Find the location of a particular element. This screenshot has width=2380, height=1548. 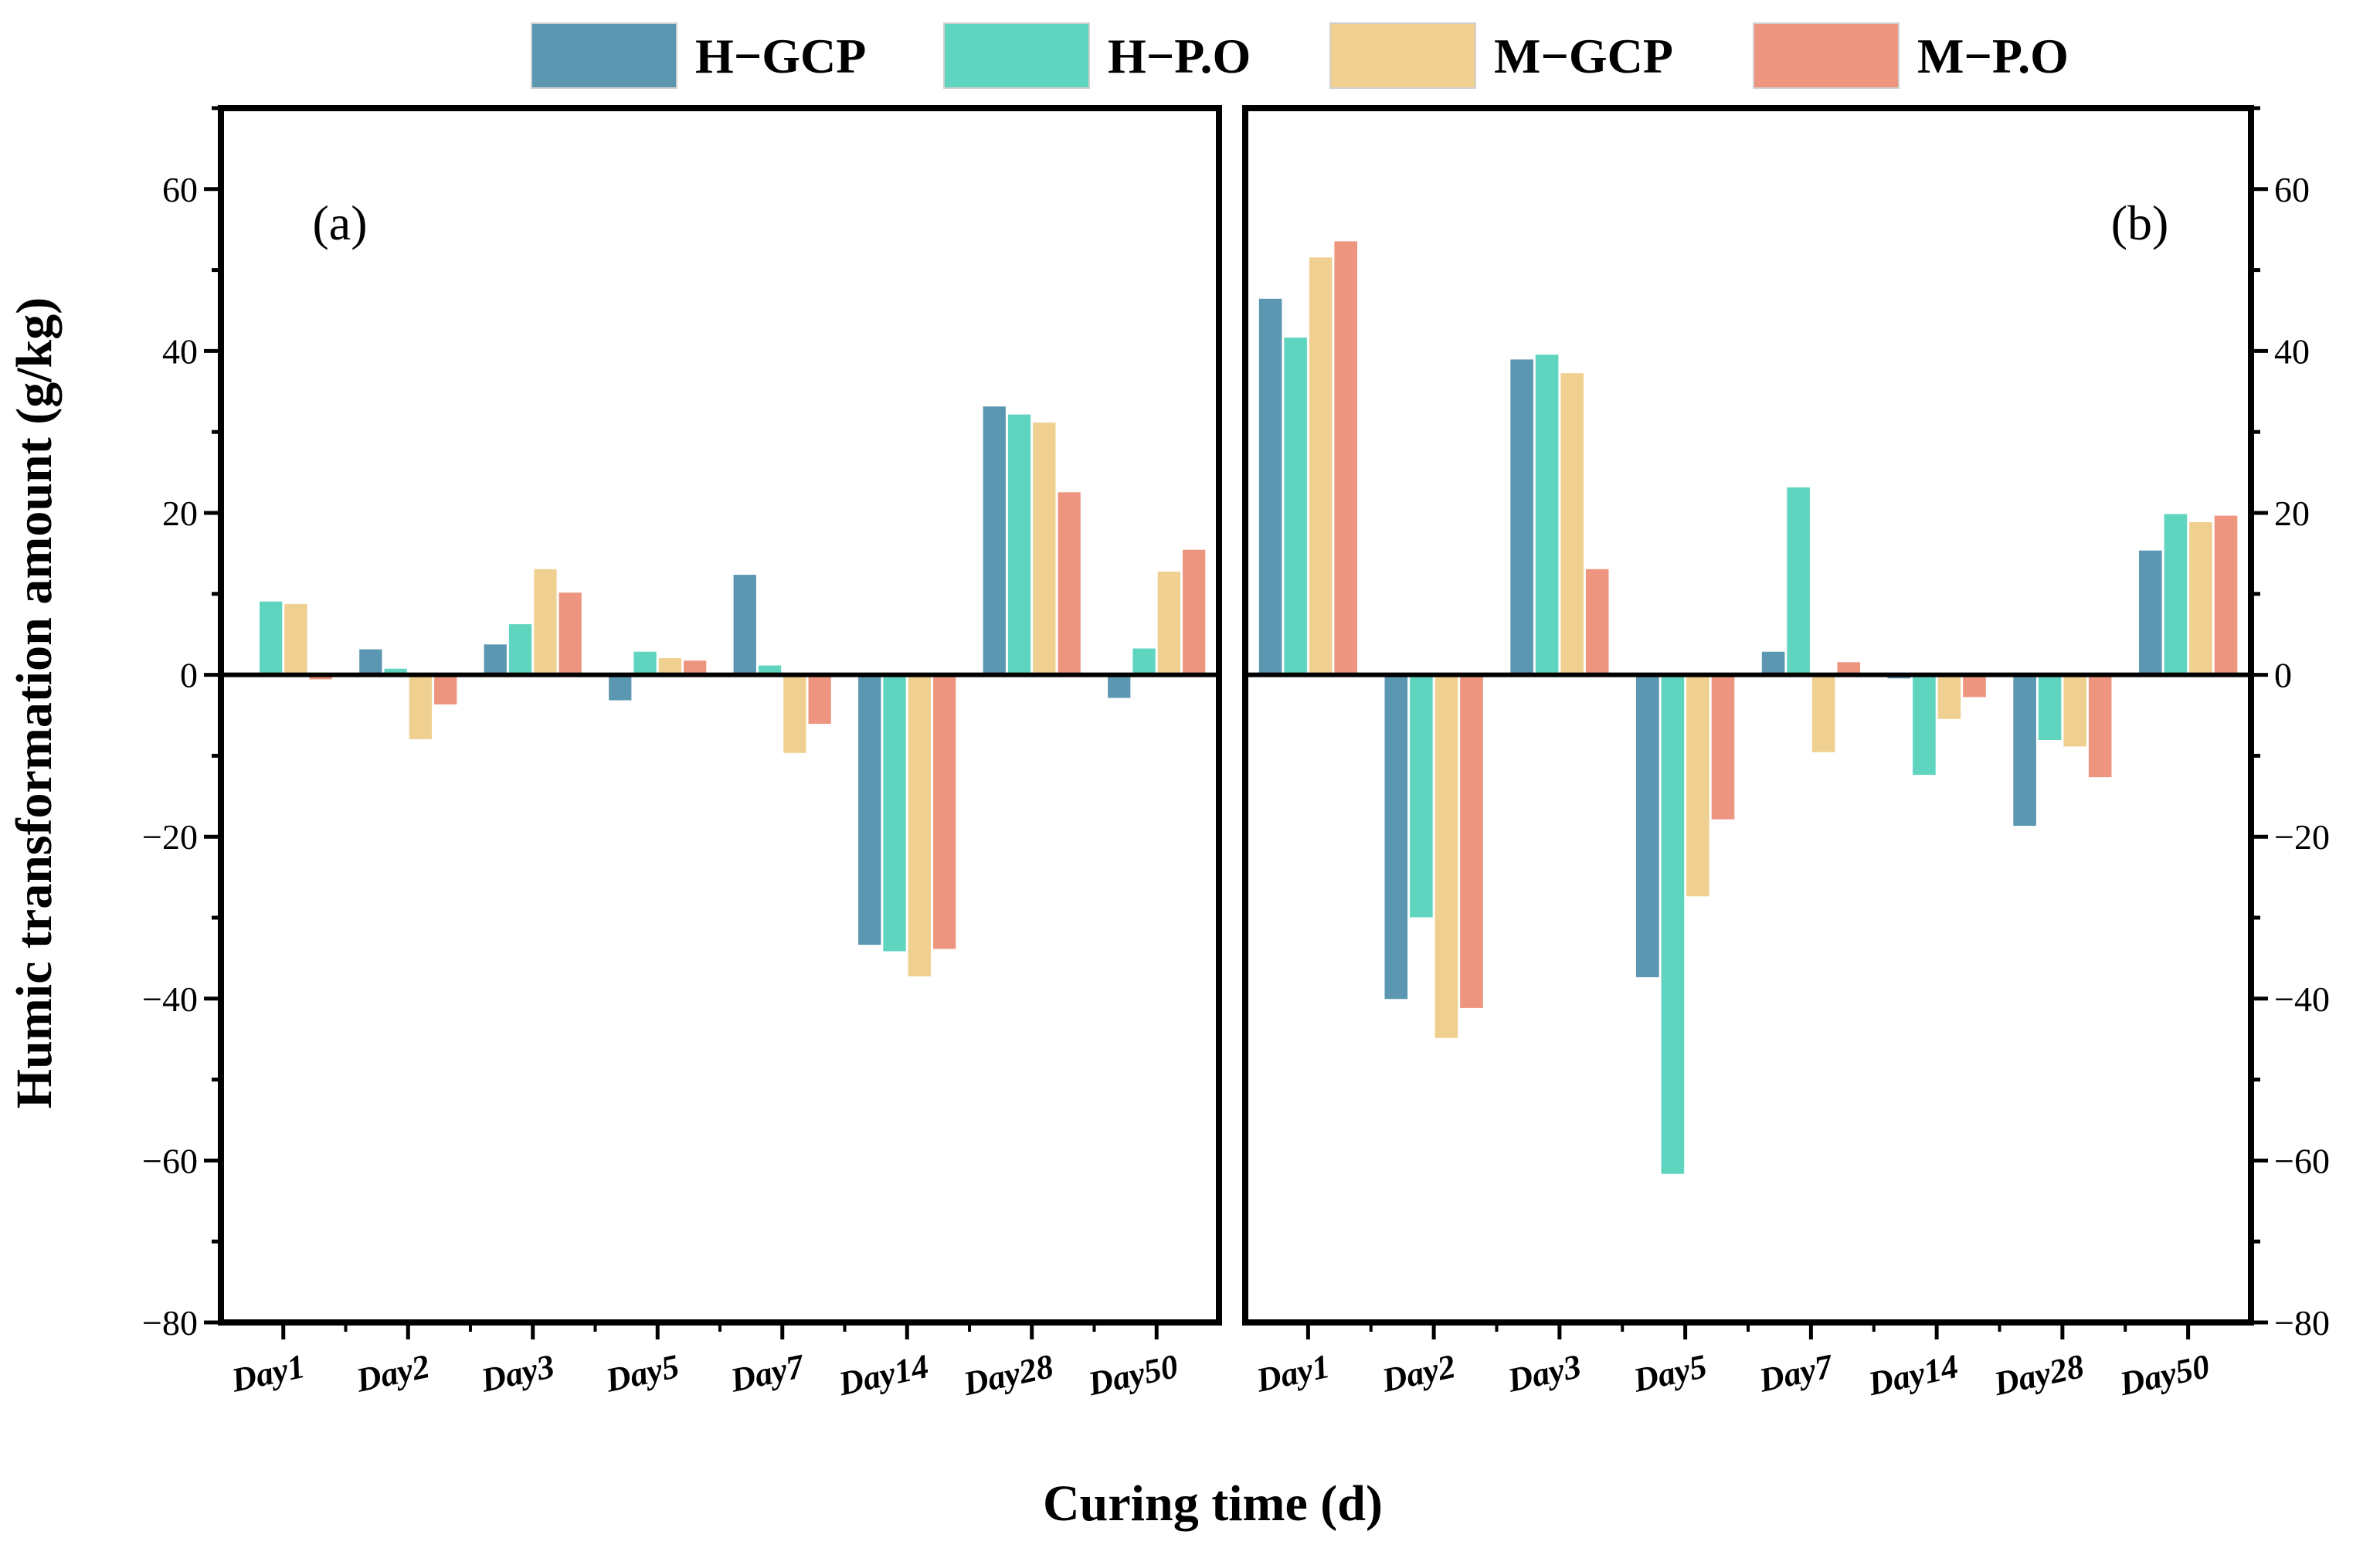

legend-label-0: H−GCP is located at coordinates (781, 56).